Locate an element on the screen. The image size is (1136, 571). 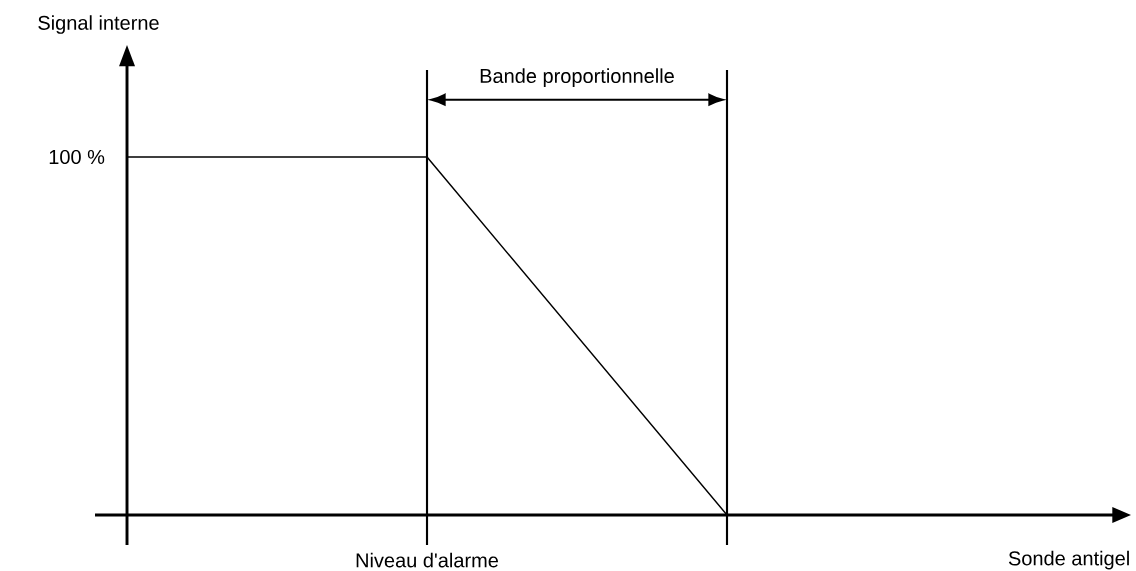
text: Signal interne is located at coordinates (98, 24).